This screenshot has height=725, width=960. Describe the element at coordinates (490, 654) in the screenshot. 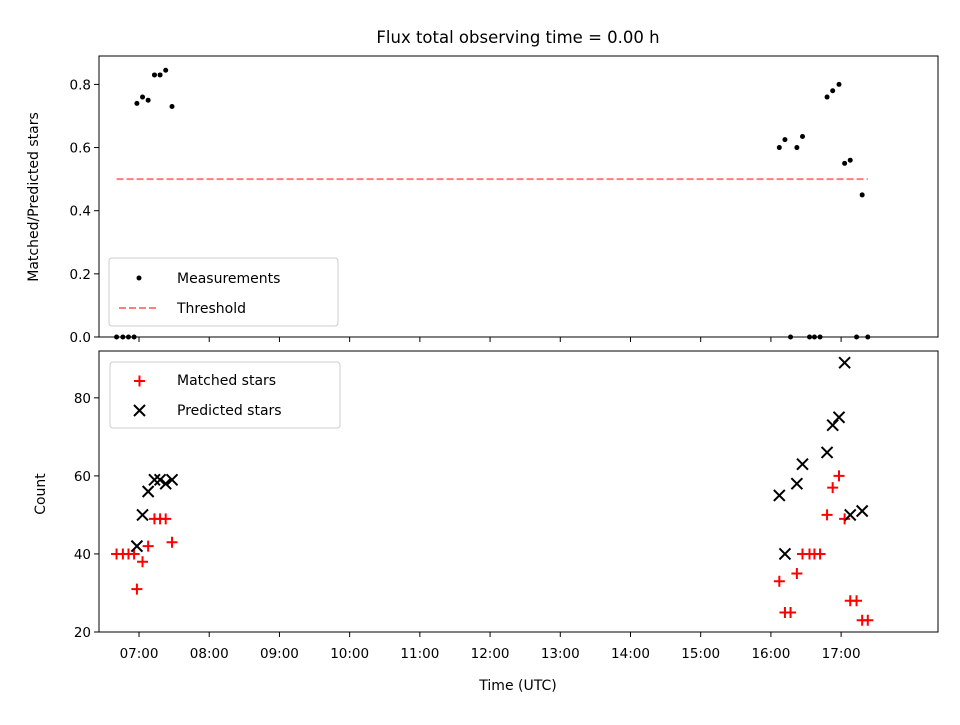

I see `x-tick-label: 12:00` at that location.